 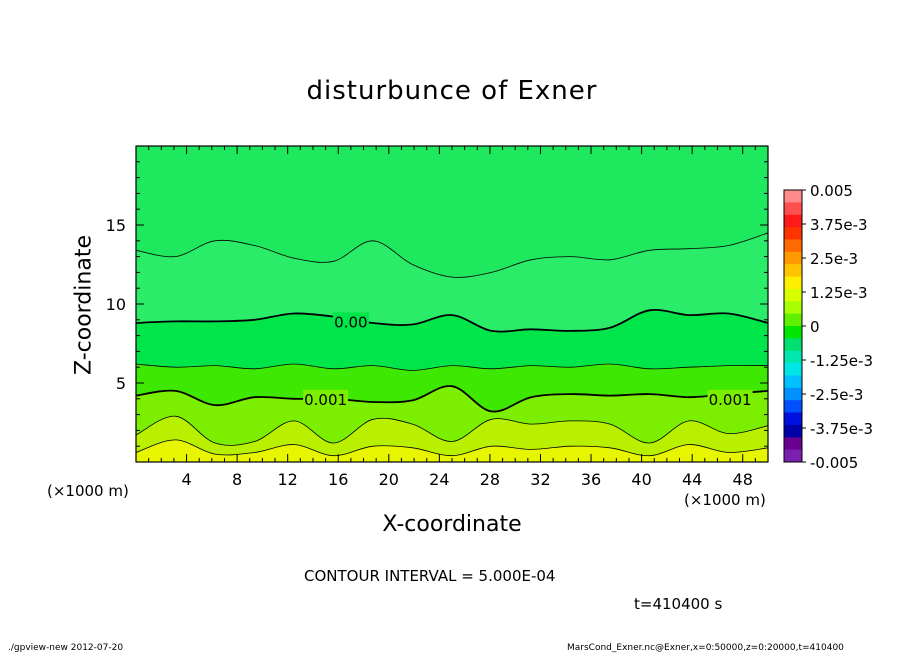 What do you see at coordinates (389, 479) in the screenshot?
I see `x-tick-label: 20` at bounding box center [389, 479].